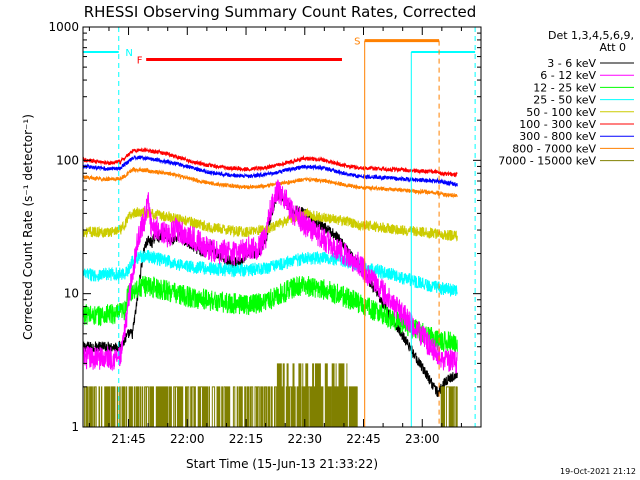  I want to click on legend-label-3: 25 - 50 keV, so click(564, 100).